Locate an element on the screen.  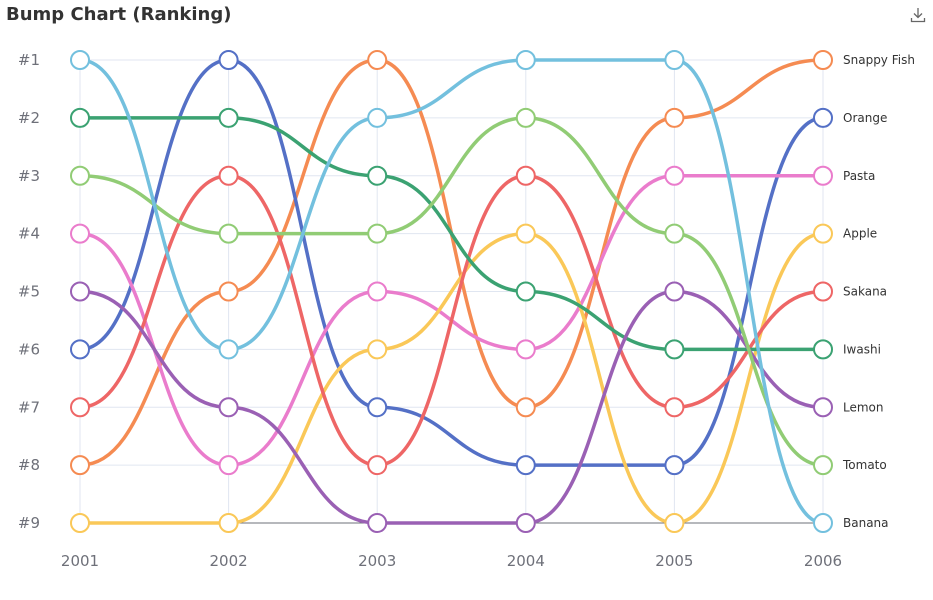
y-tick-label: #6 is located at coordinates (29, 349).